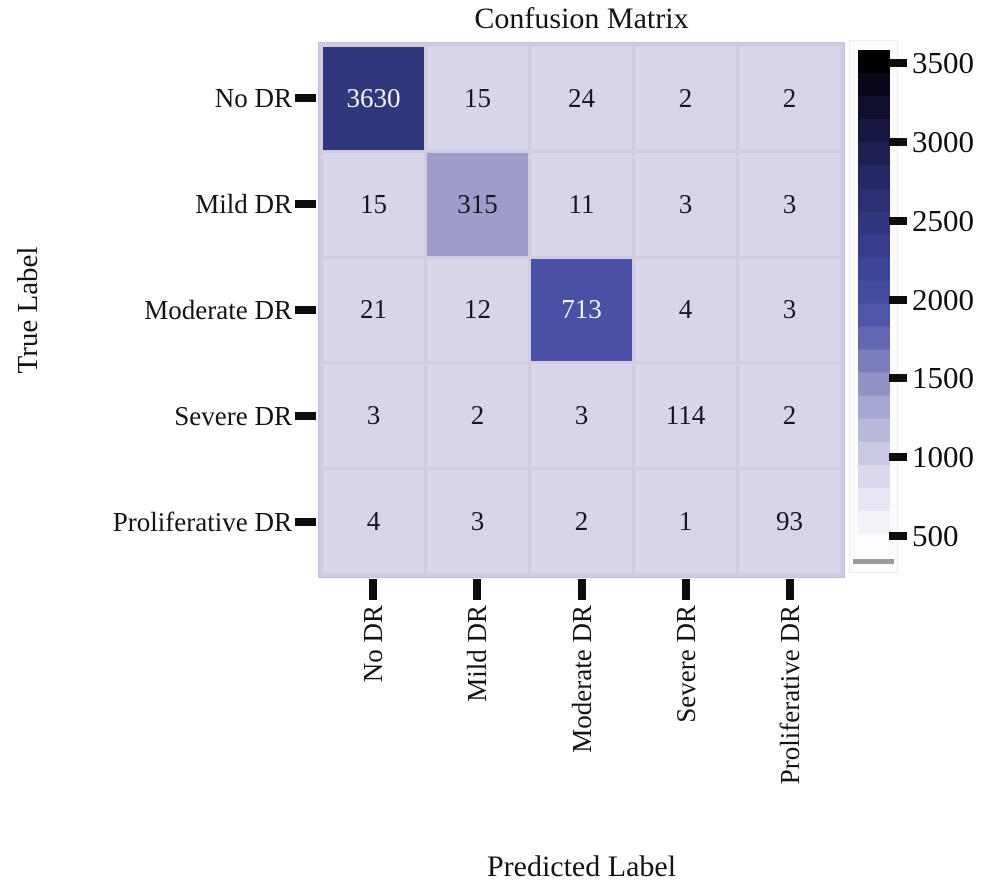  I want to click on heatmap-cell-1-0: 15, so click(373, 204).